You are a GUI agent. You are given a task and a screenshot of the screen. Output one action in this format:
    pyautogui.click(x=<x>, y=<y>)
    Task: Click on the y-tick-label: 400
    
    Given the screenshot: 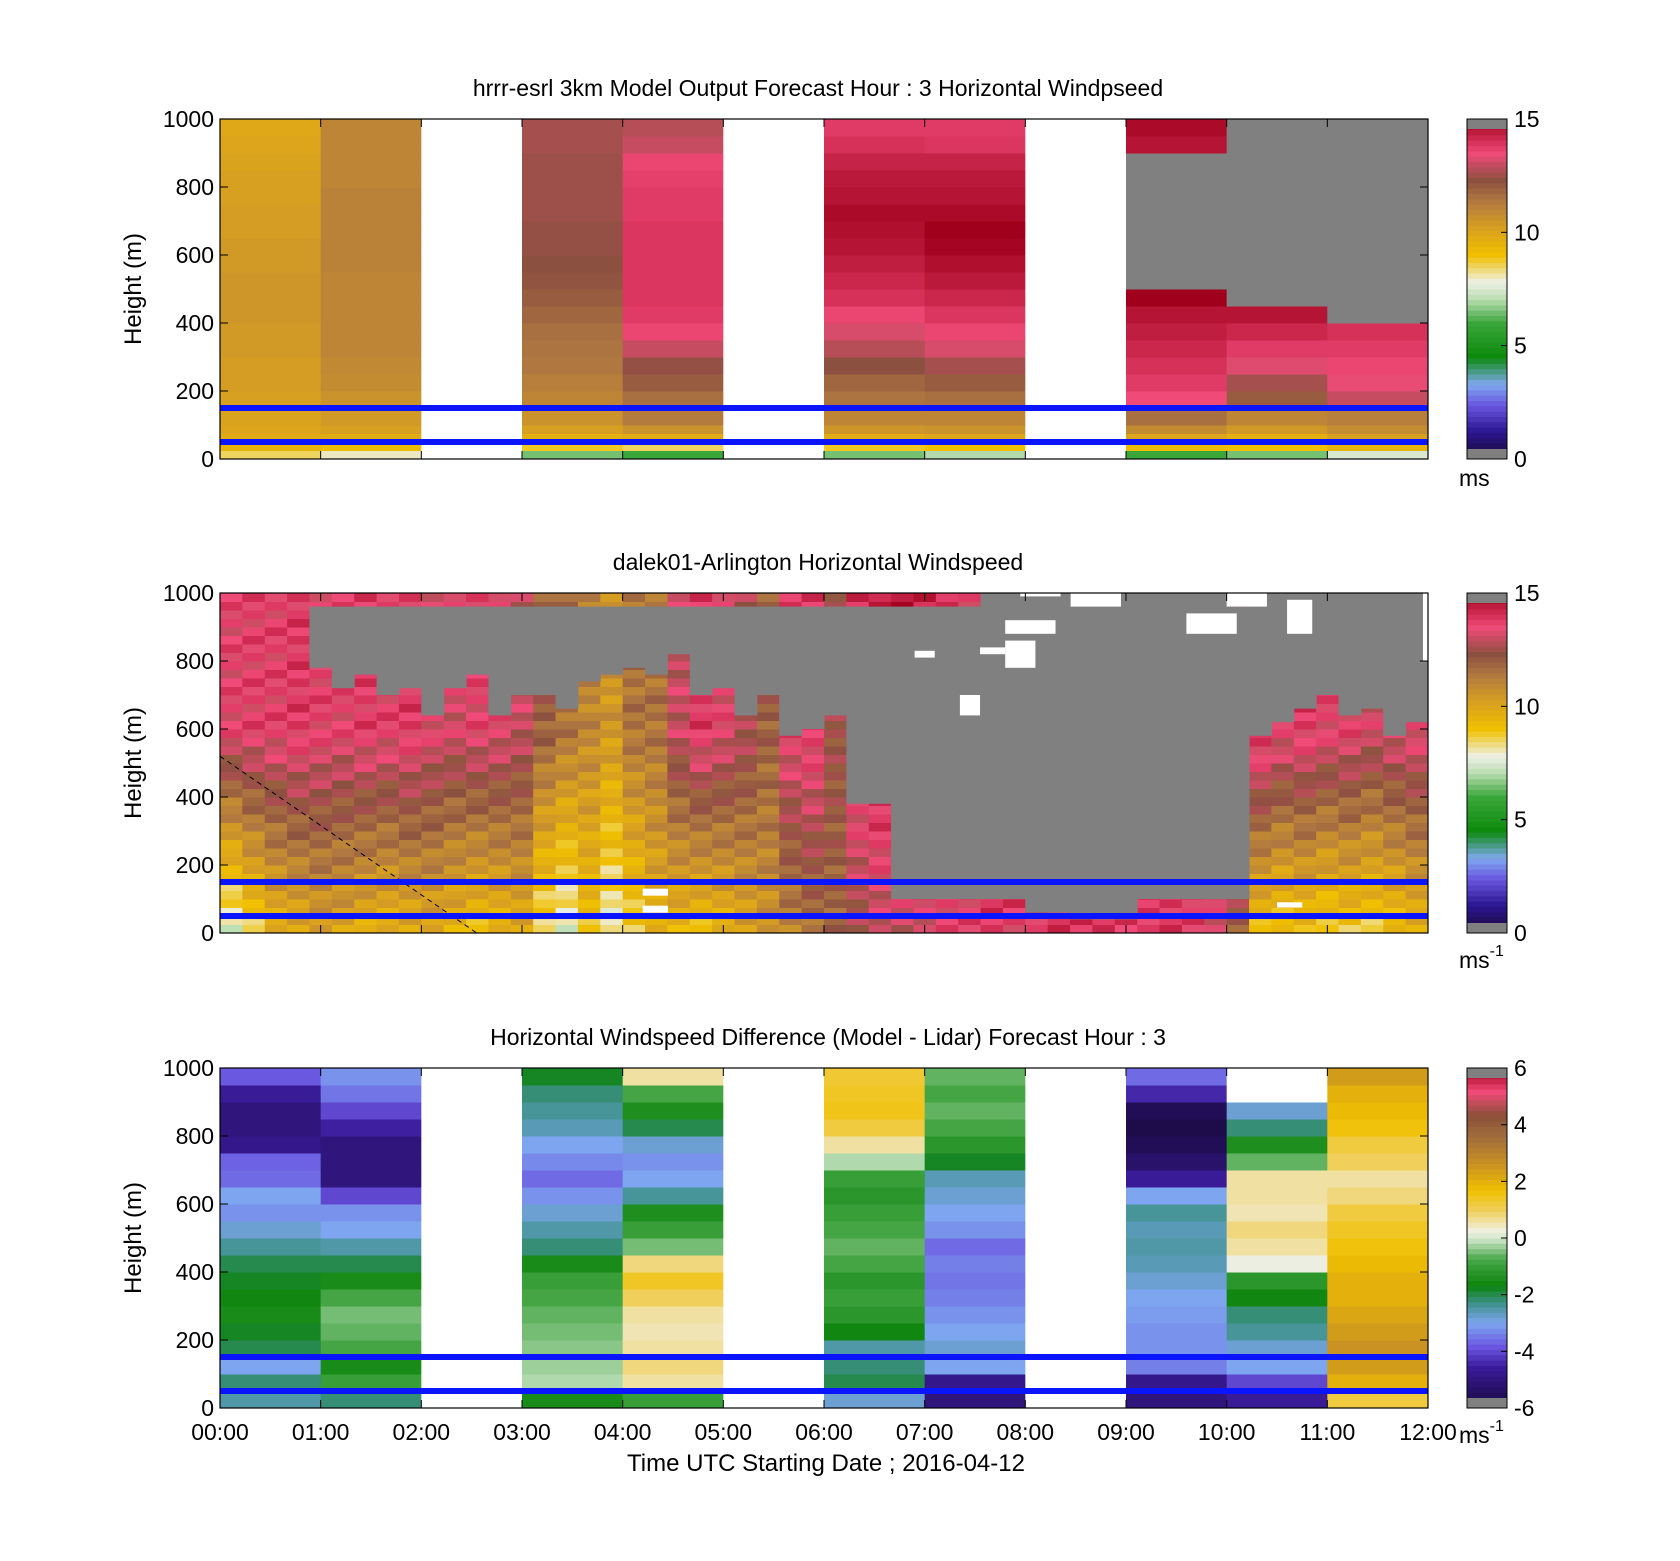 What is the action you would take?
    pyautogui.click(x=195, y=1272)
    